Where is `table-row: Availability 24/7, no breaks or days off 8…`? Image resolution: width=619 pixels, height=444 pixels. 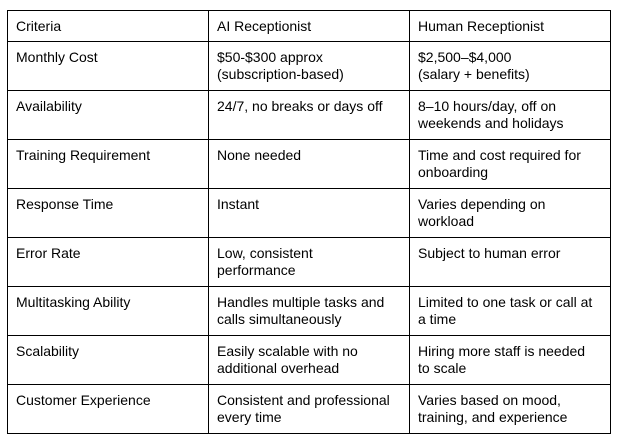 table-row: Availability 24/7, no breaks or days off 8… is located at coordinates (309, 115).